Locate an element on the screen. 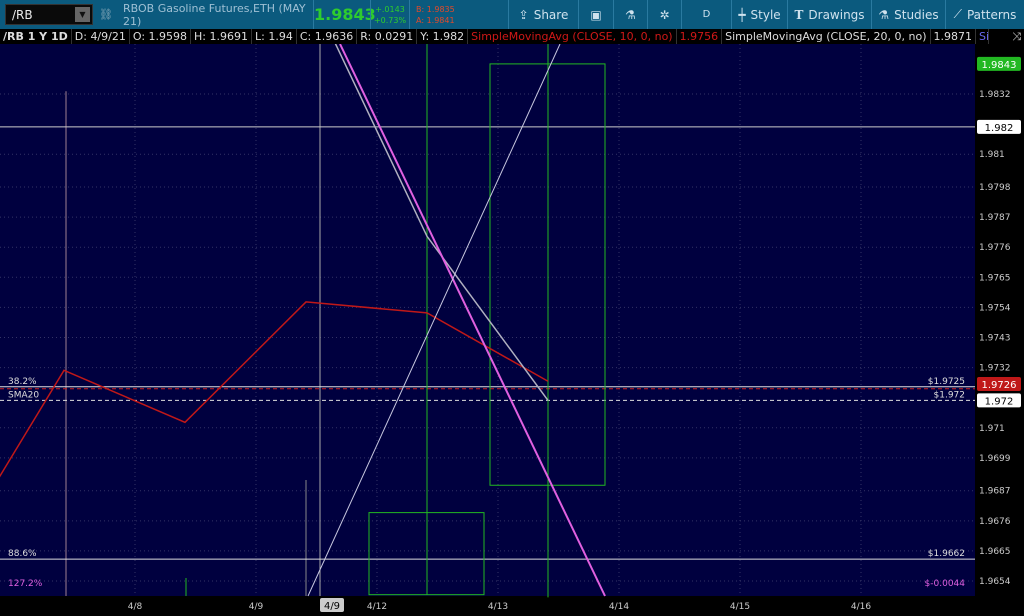  studies-label: Studies is located at coordinates (916, 14).